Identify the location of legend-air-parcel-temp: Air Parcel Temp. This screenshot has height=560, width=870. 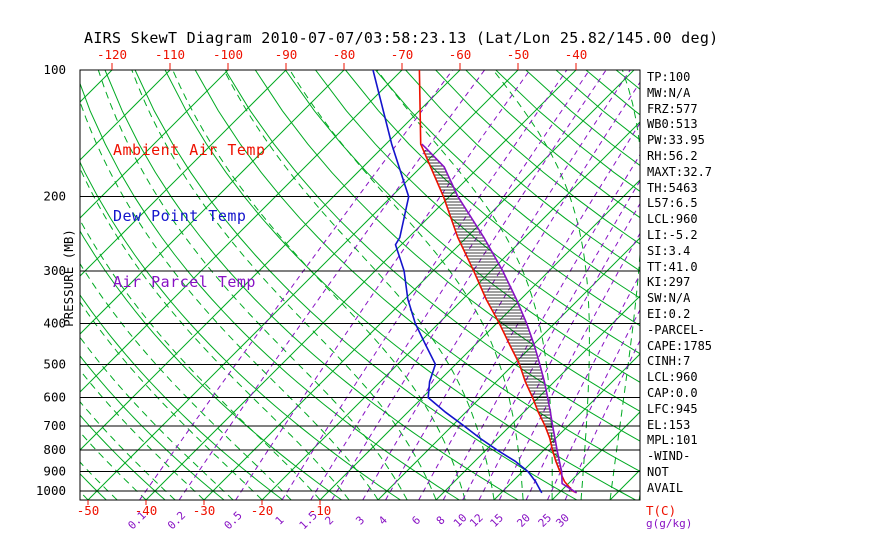
(184, 282).